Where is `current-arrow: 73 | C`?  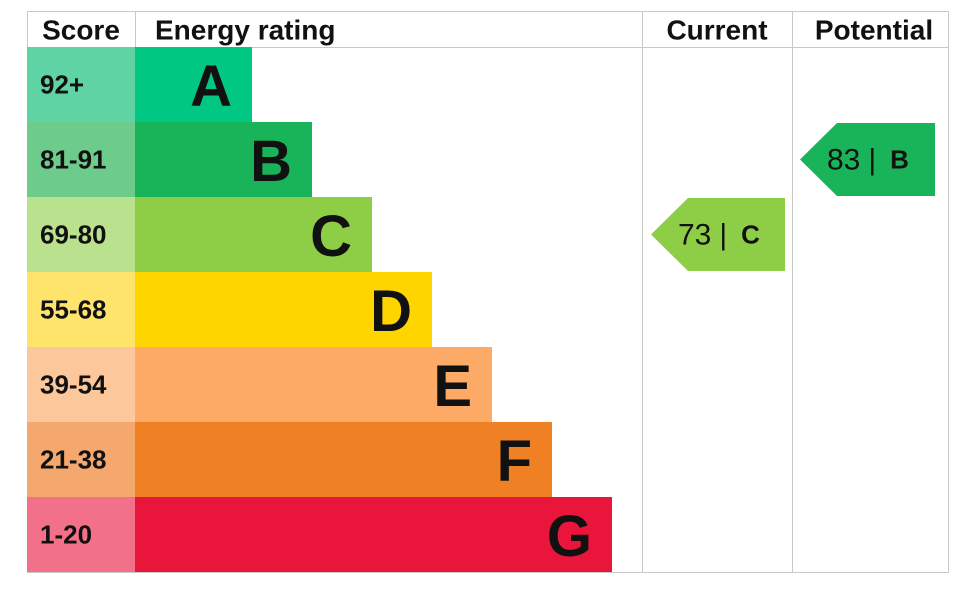 current-arrow: 73 | C is located at coordinates (718, 234).